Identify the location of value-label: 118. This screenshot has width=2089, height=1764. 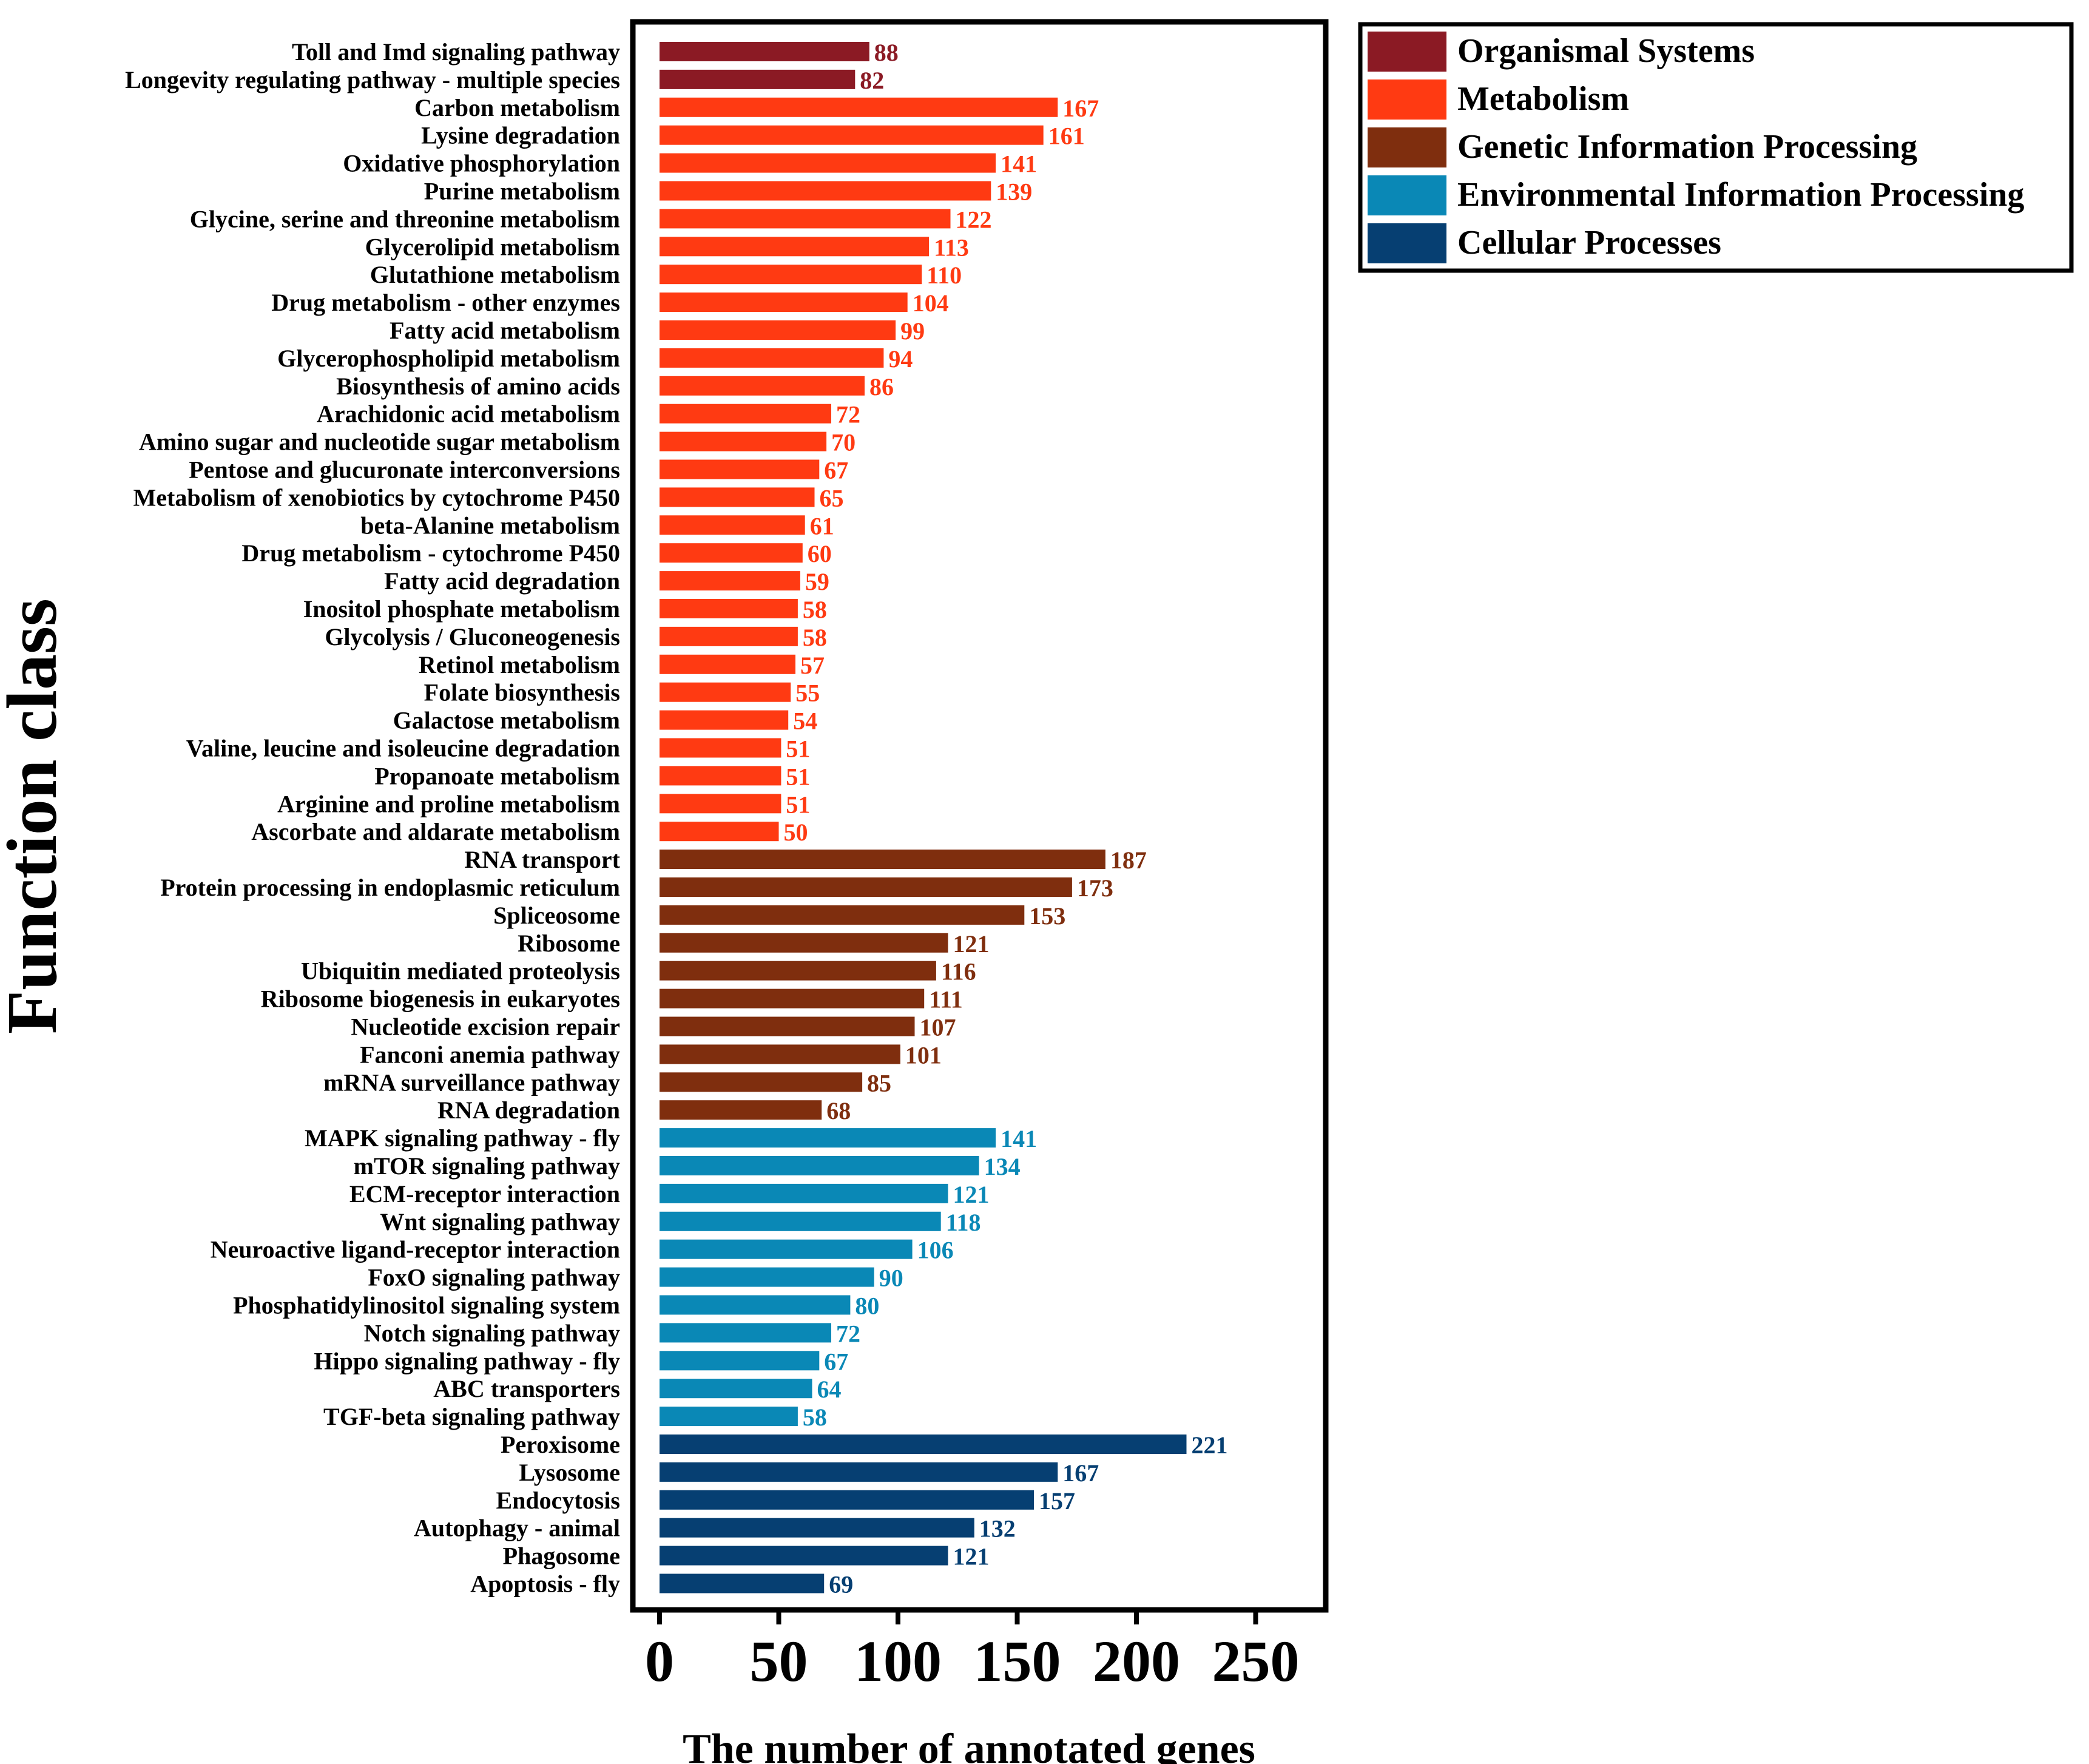
(963, 1222).